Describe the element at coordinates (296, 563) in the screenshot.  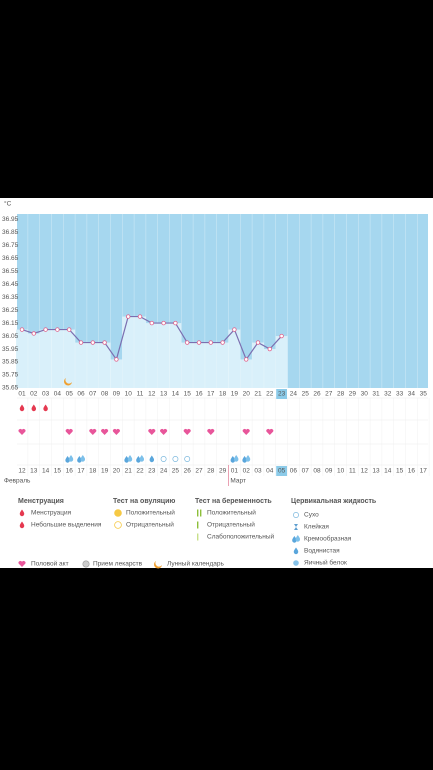
I see `fluid-egg-white` at that location.